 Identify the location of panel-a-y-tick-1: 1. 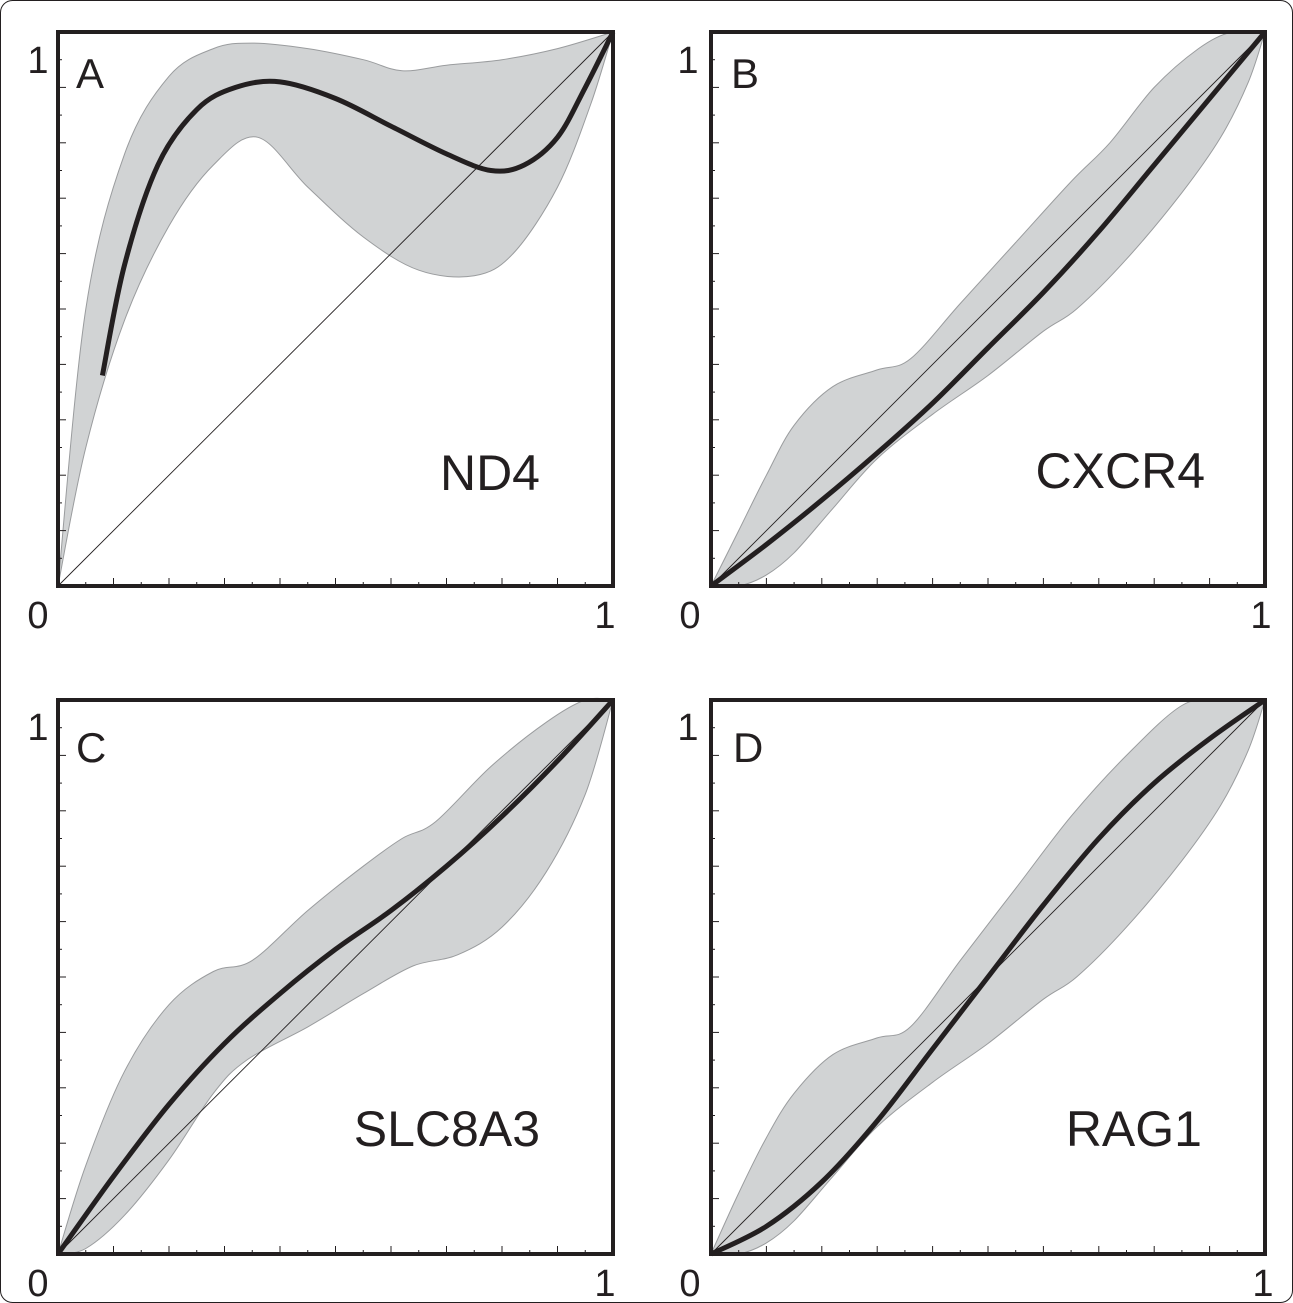
(37, 61).